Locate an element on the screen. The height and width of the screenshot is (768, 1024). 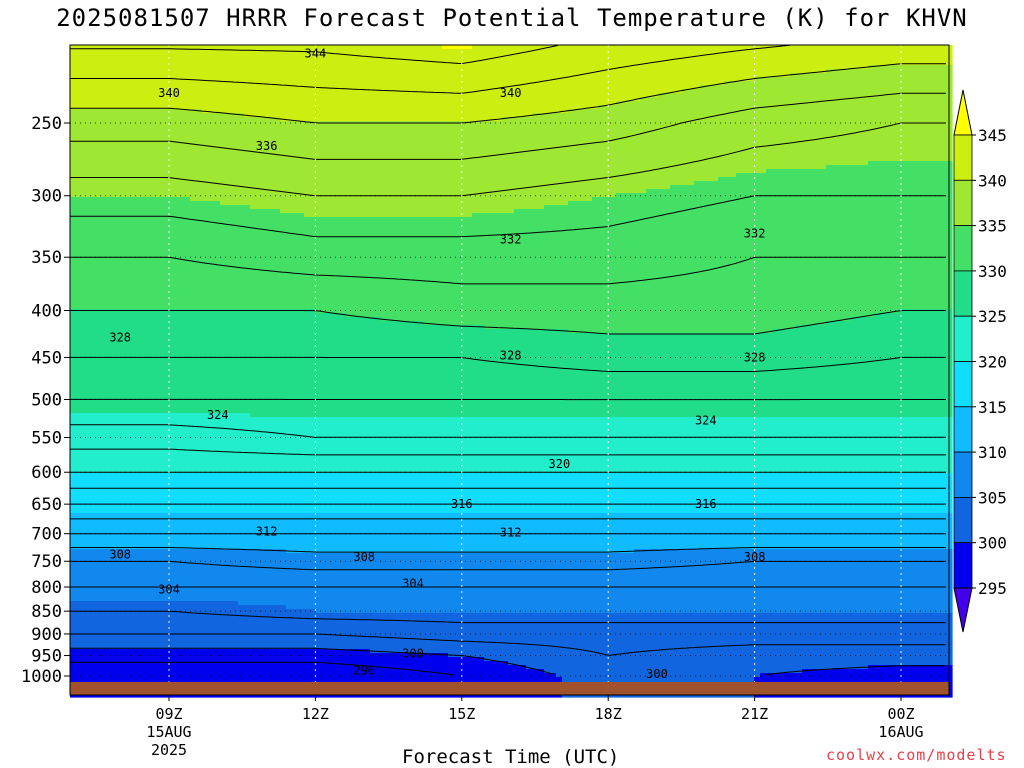
field-cell-2002 is located at coordinates (619, 99).